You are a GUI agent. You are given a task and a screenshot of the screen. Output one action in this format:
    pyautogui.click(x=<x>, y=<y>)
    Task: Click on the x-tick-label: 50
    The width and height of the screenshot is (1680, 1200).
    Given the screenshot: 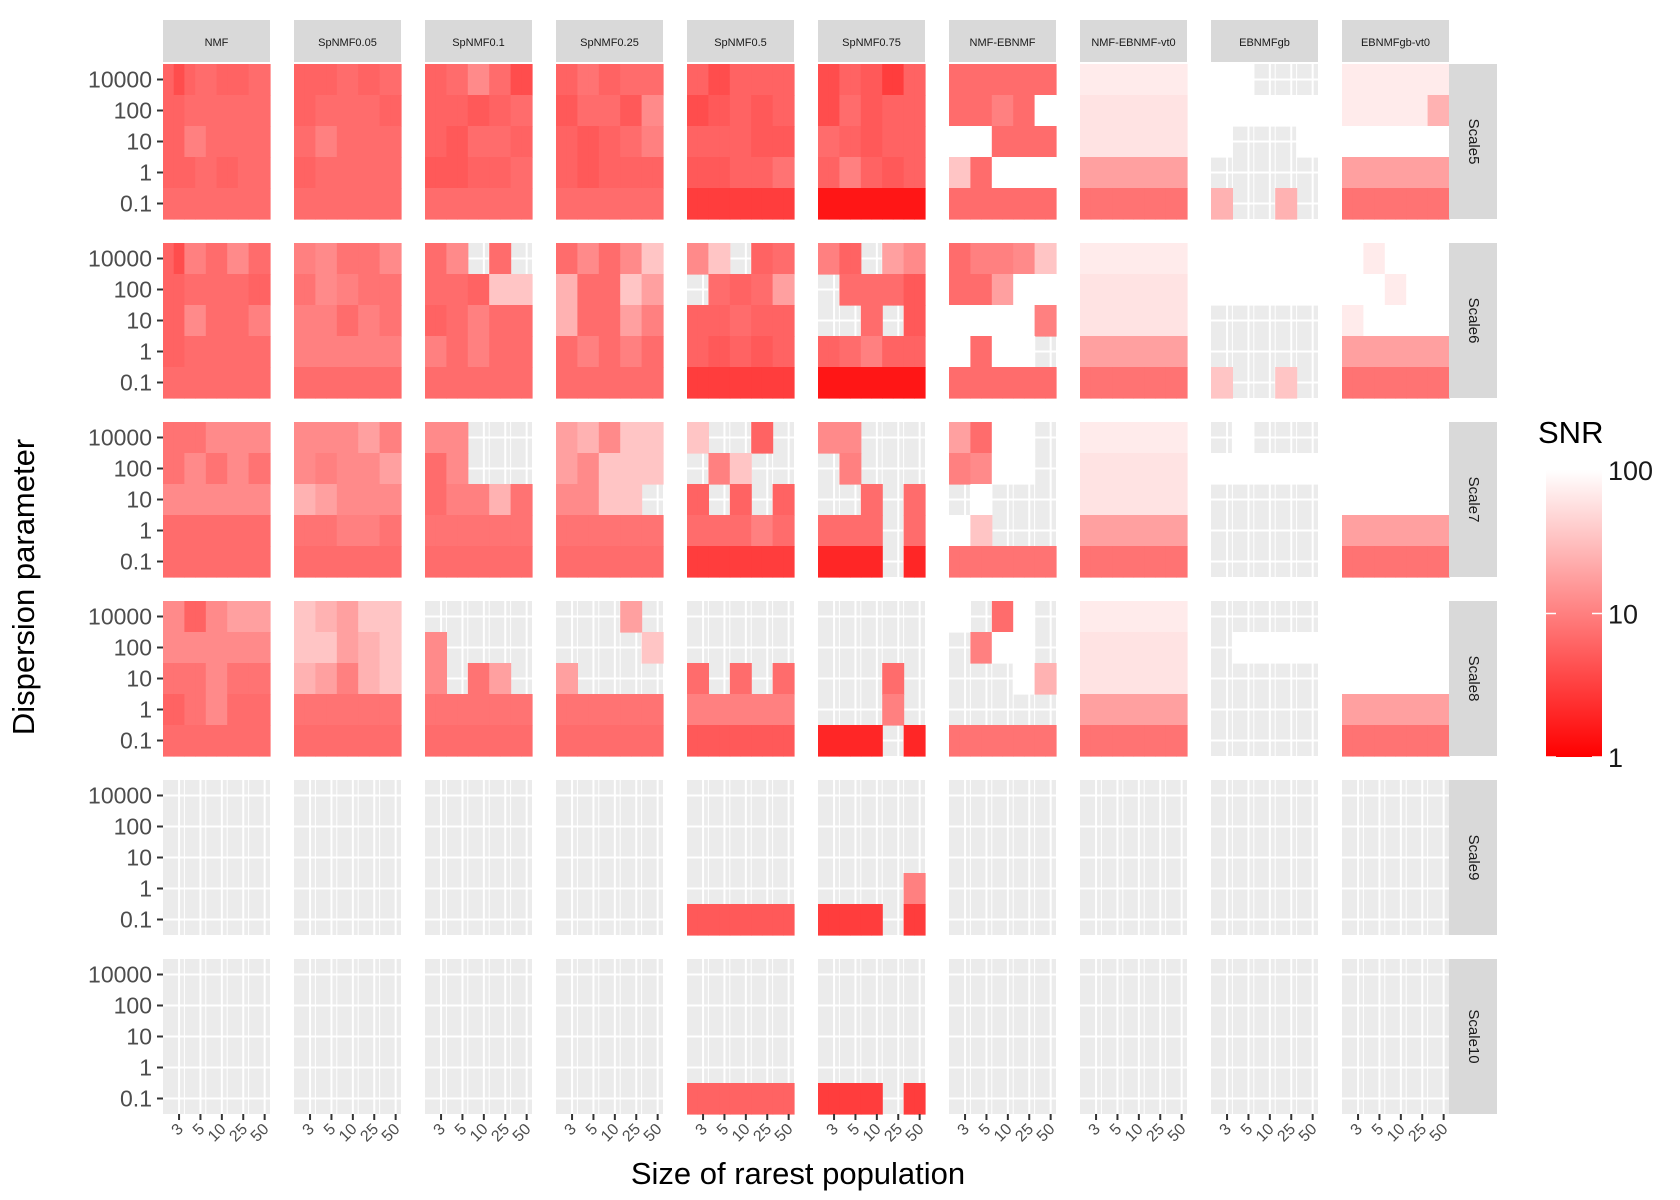 What is the action you would take?
    pyautogui.click(x=260, y=1133)
    